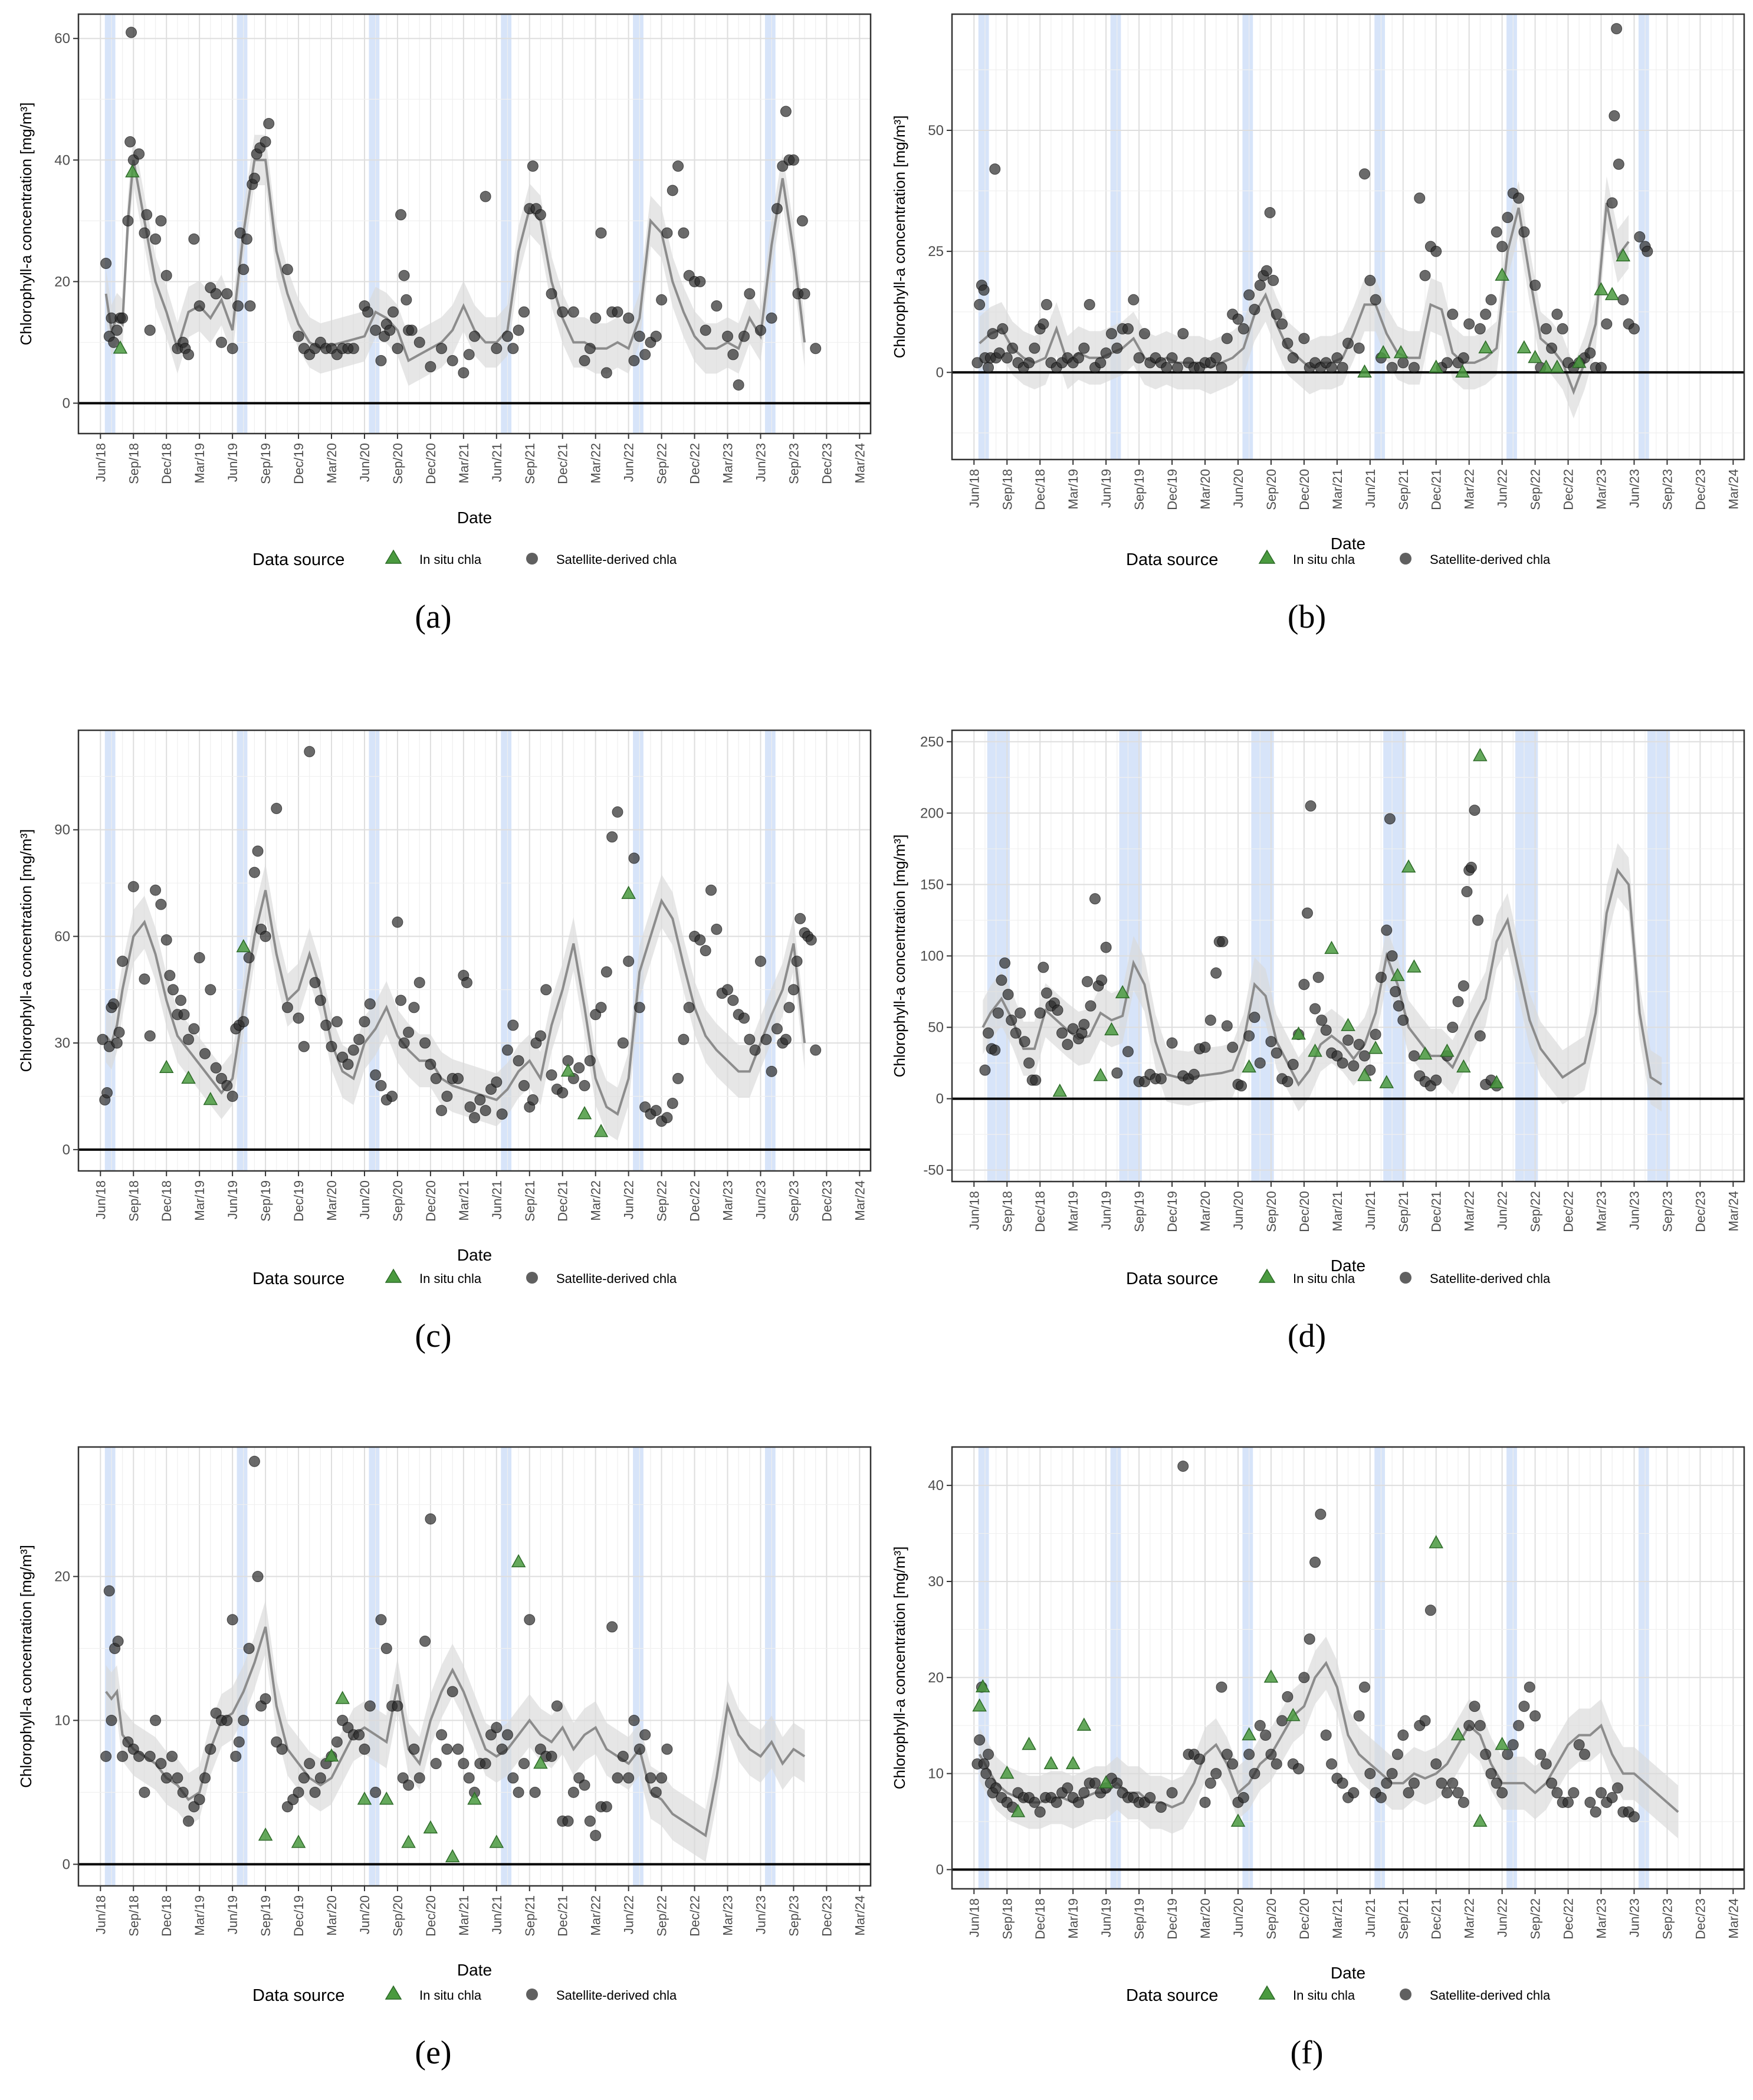 The width and height of the screenshot is (1753, 2100). I want to click on y-tick-label: 90, so click(62, 830).